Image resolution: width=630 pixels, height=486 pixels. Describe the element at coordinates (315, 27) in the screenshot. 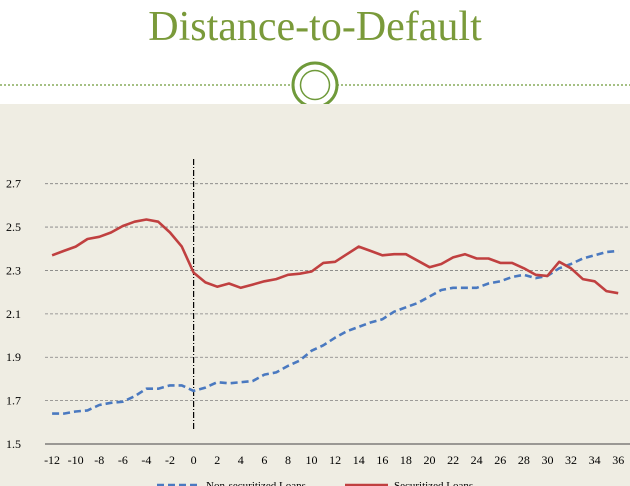

I see `slide-title: Distance-to-Default` at that location.